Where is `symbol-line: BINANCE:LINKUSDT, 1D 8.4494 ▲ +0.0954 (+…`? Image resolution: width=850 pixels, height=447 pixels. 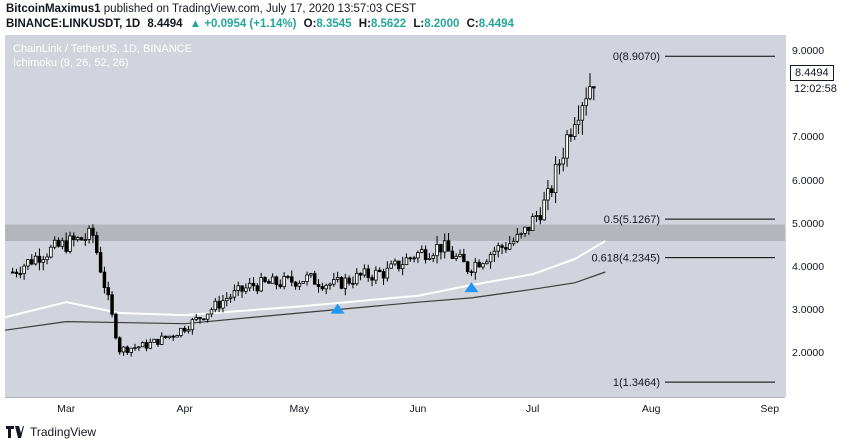
symbol-line: BINANCE:LINKUSDT, 1D 8.4494 ▲ +0.0954 (+… is located at coordinates (262, 24).